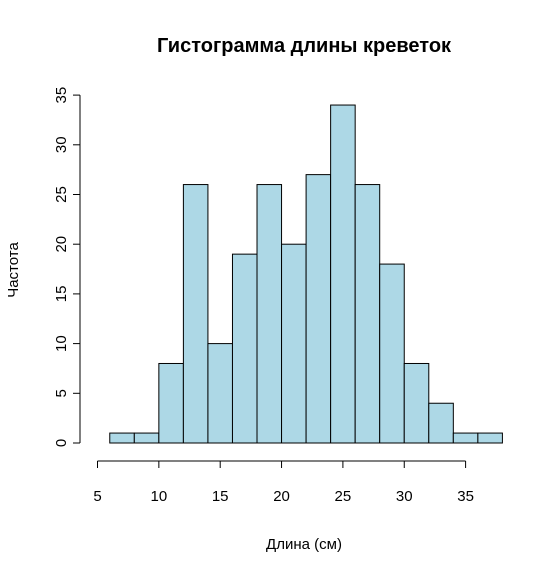  I want to click on y-tick-label: 15, so click(61, 294).